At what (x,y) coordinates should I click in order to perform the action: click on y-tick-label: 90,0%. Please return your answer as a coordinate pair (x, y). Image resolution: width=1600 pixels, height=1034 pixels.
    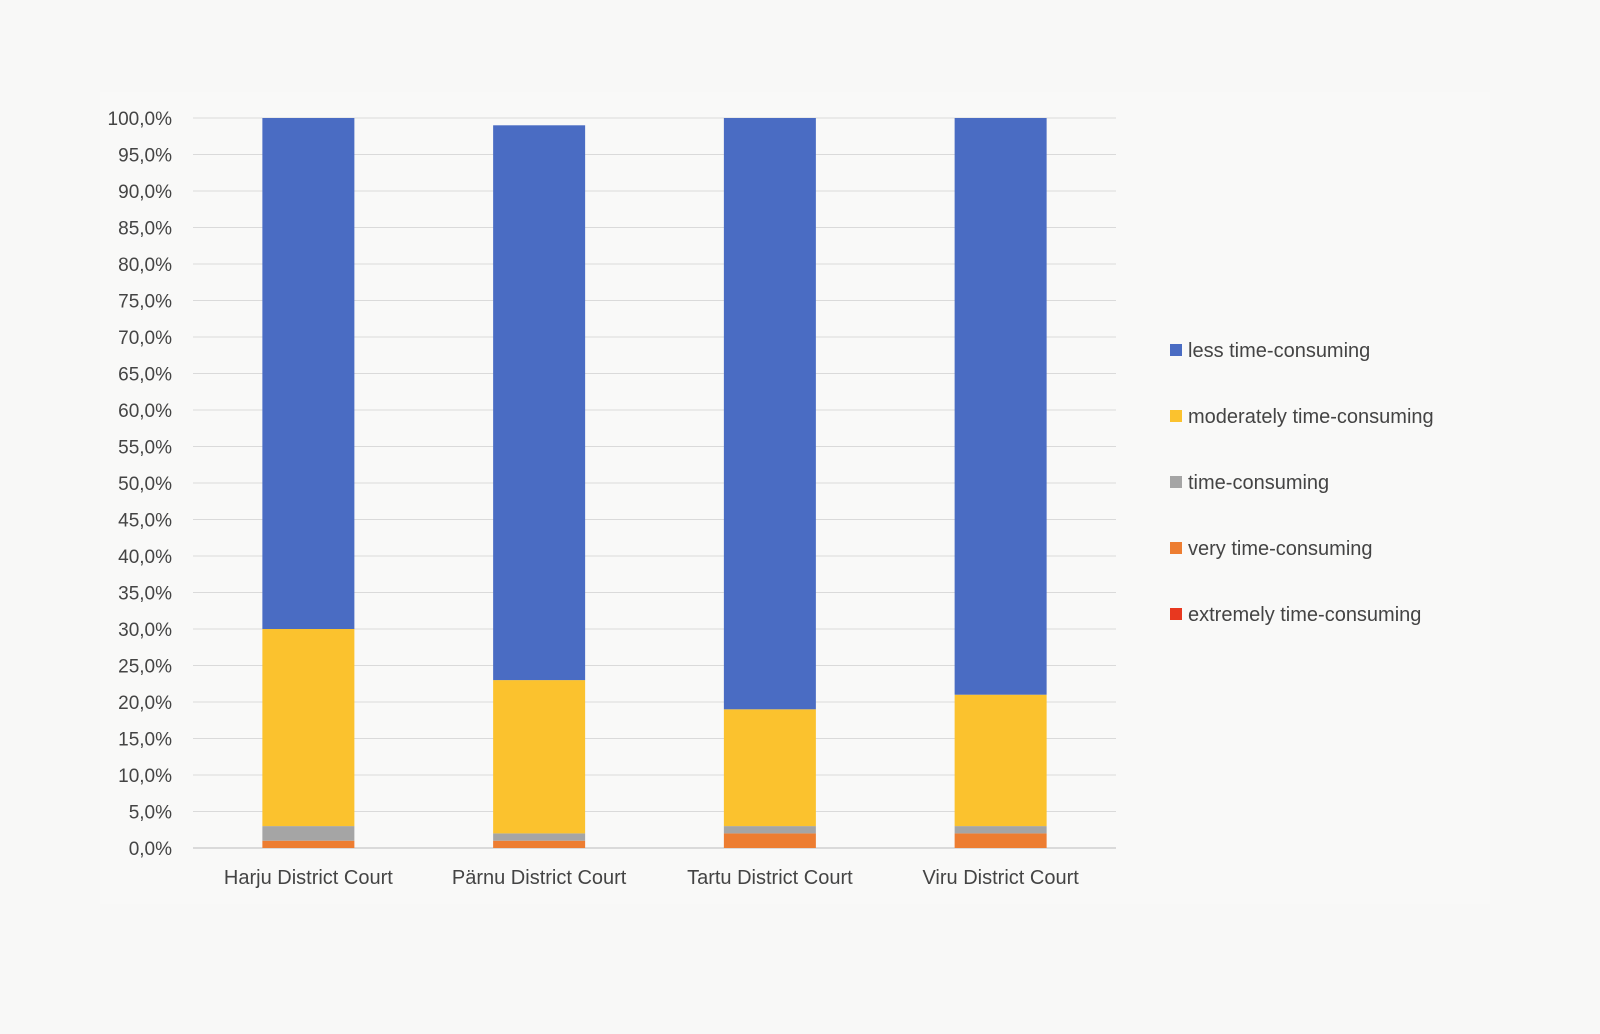
    Looking at the image, I should click on (145, 192).